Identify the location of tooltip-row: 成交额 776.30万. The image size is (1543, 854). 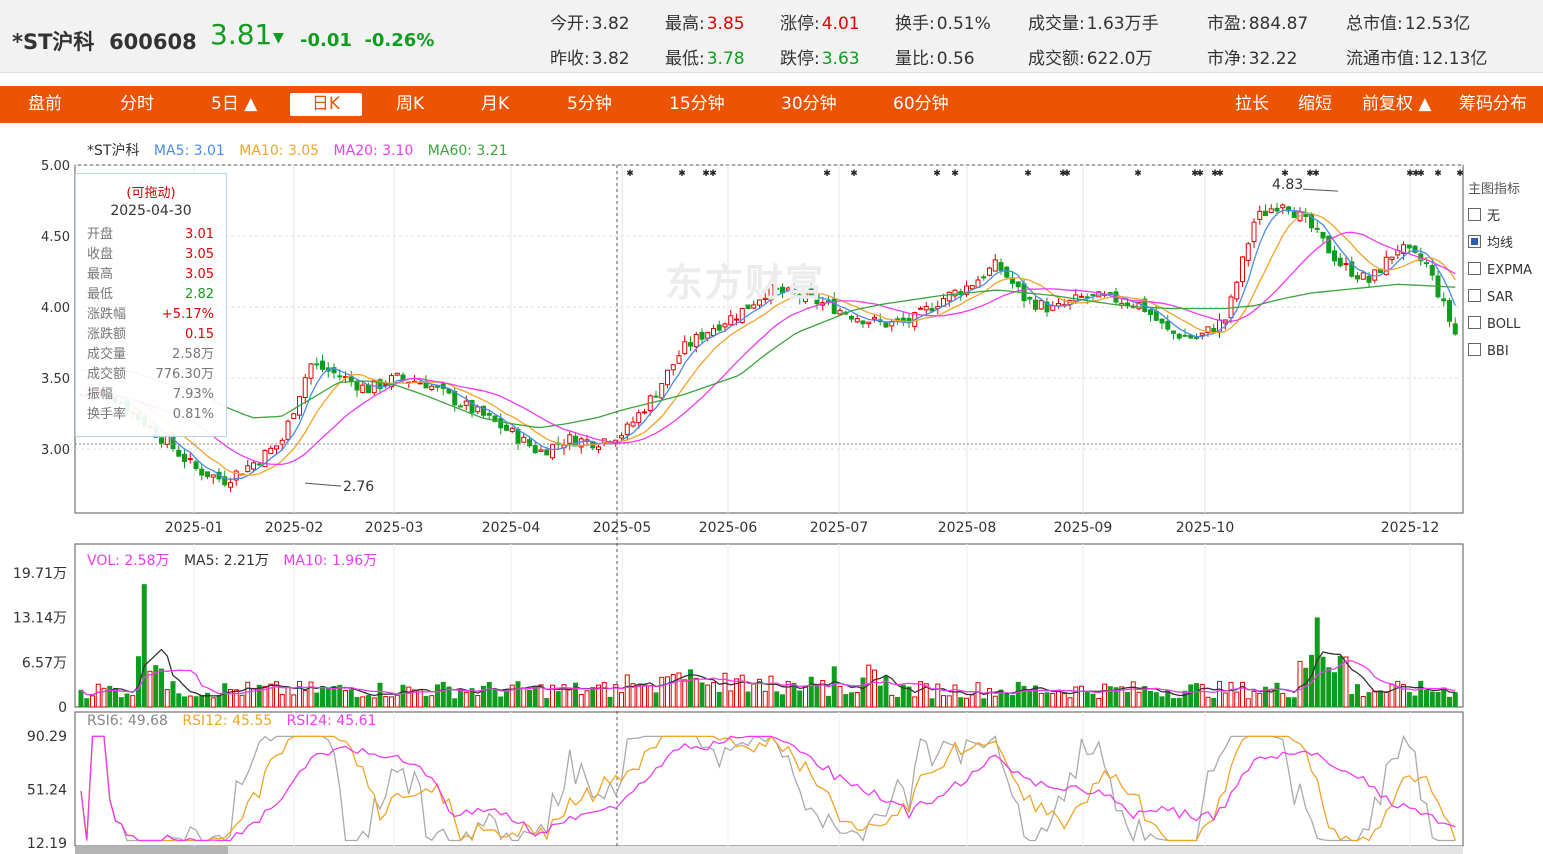
(151, 375).